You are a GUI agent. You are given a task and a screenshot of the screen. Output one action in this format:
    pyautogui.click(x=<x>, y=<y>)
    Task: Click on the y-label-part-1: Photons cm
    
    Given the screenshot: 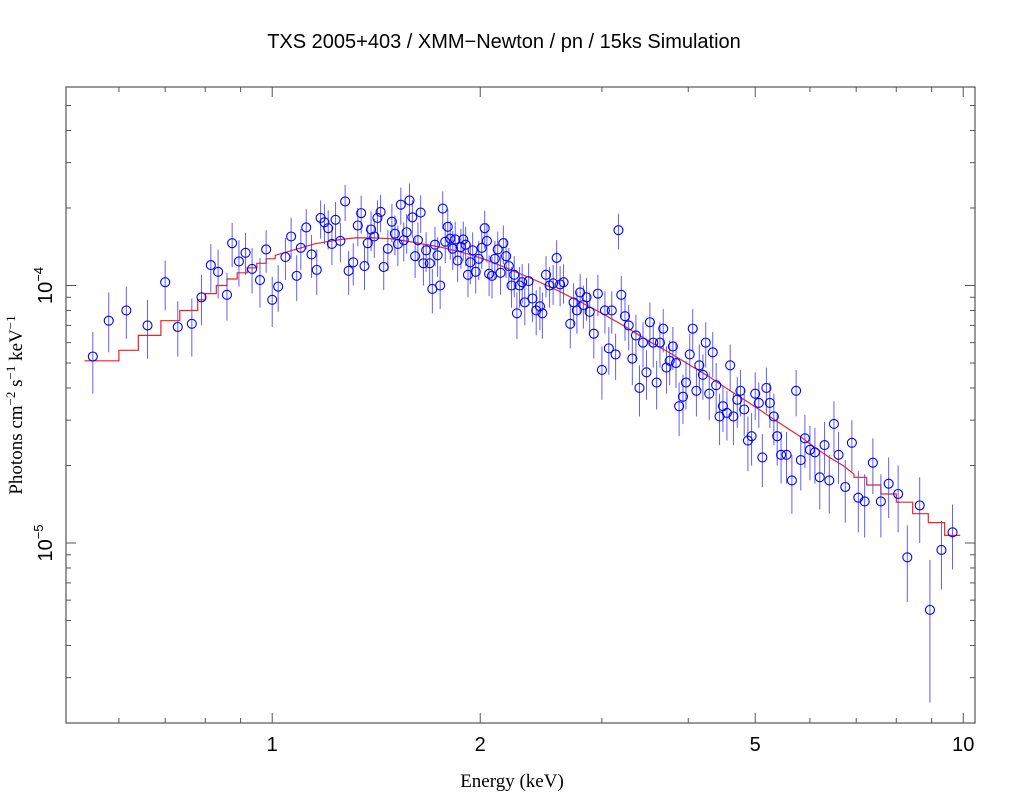 What is the action you would take?
    pyautogui.click(x=16, y=449)
    